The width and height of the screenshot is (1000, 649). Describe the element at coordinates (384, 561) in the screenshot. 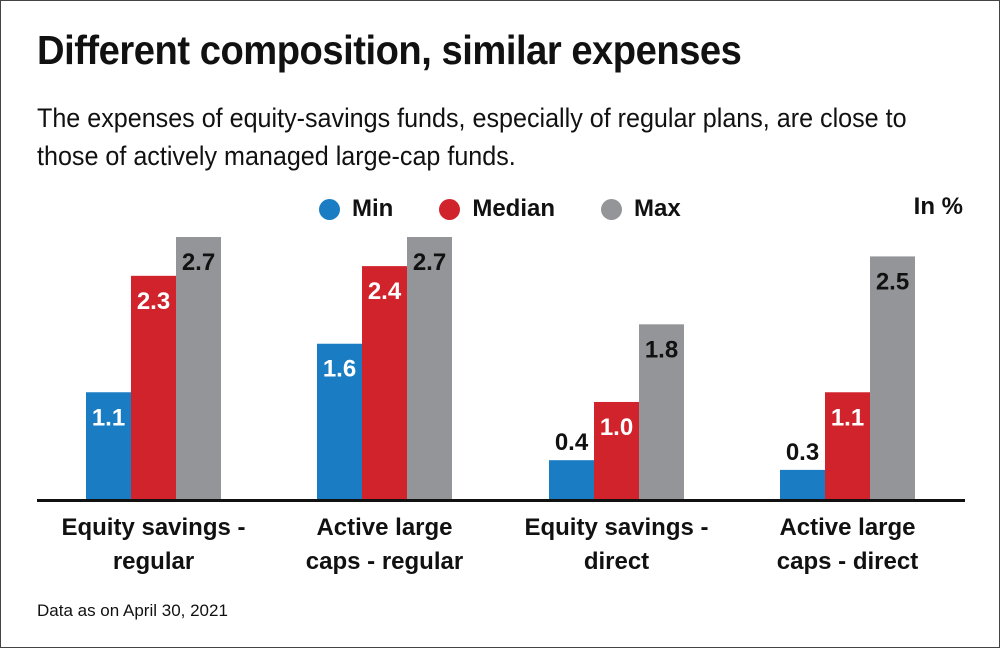

I see `category-label-1-line-1: caps - regular` at that location.